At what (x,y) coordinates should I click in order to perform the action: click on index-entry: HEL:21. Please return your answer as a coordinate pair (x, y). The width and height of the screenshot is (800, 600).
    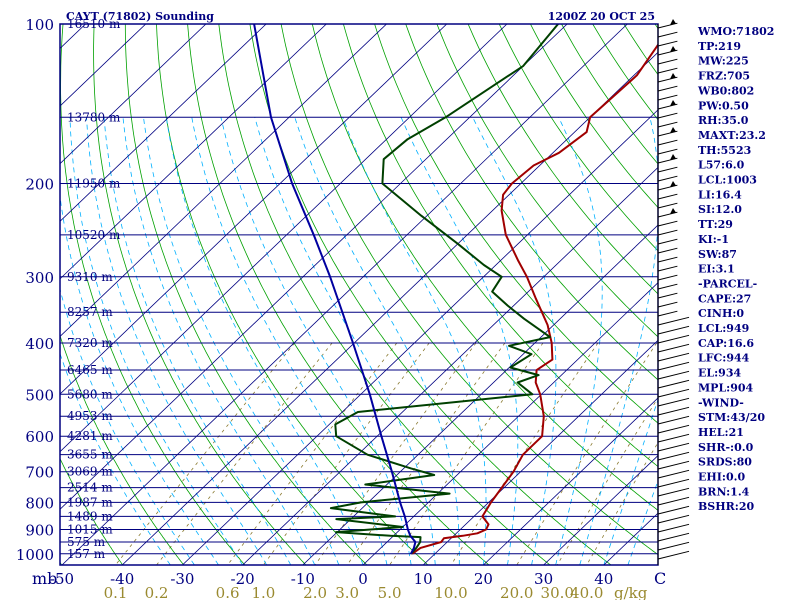
    Looking at the image, I should click on (721, 432).